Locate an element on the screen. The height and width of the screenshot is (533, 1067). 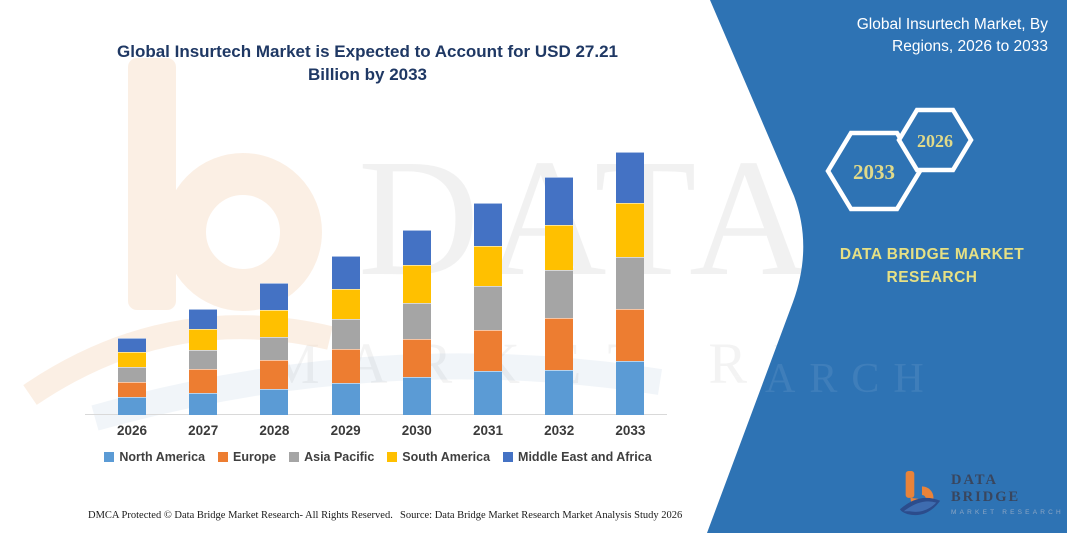
bar-segment-2028-middle-east-and-africa is located at coordinates (274, 296).